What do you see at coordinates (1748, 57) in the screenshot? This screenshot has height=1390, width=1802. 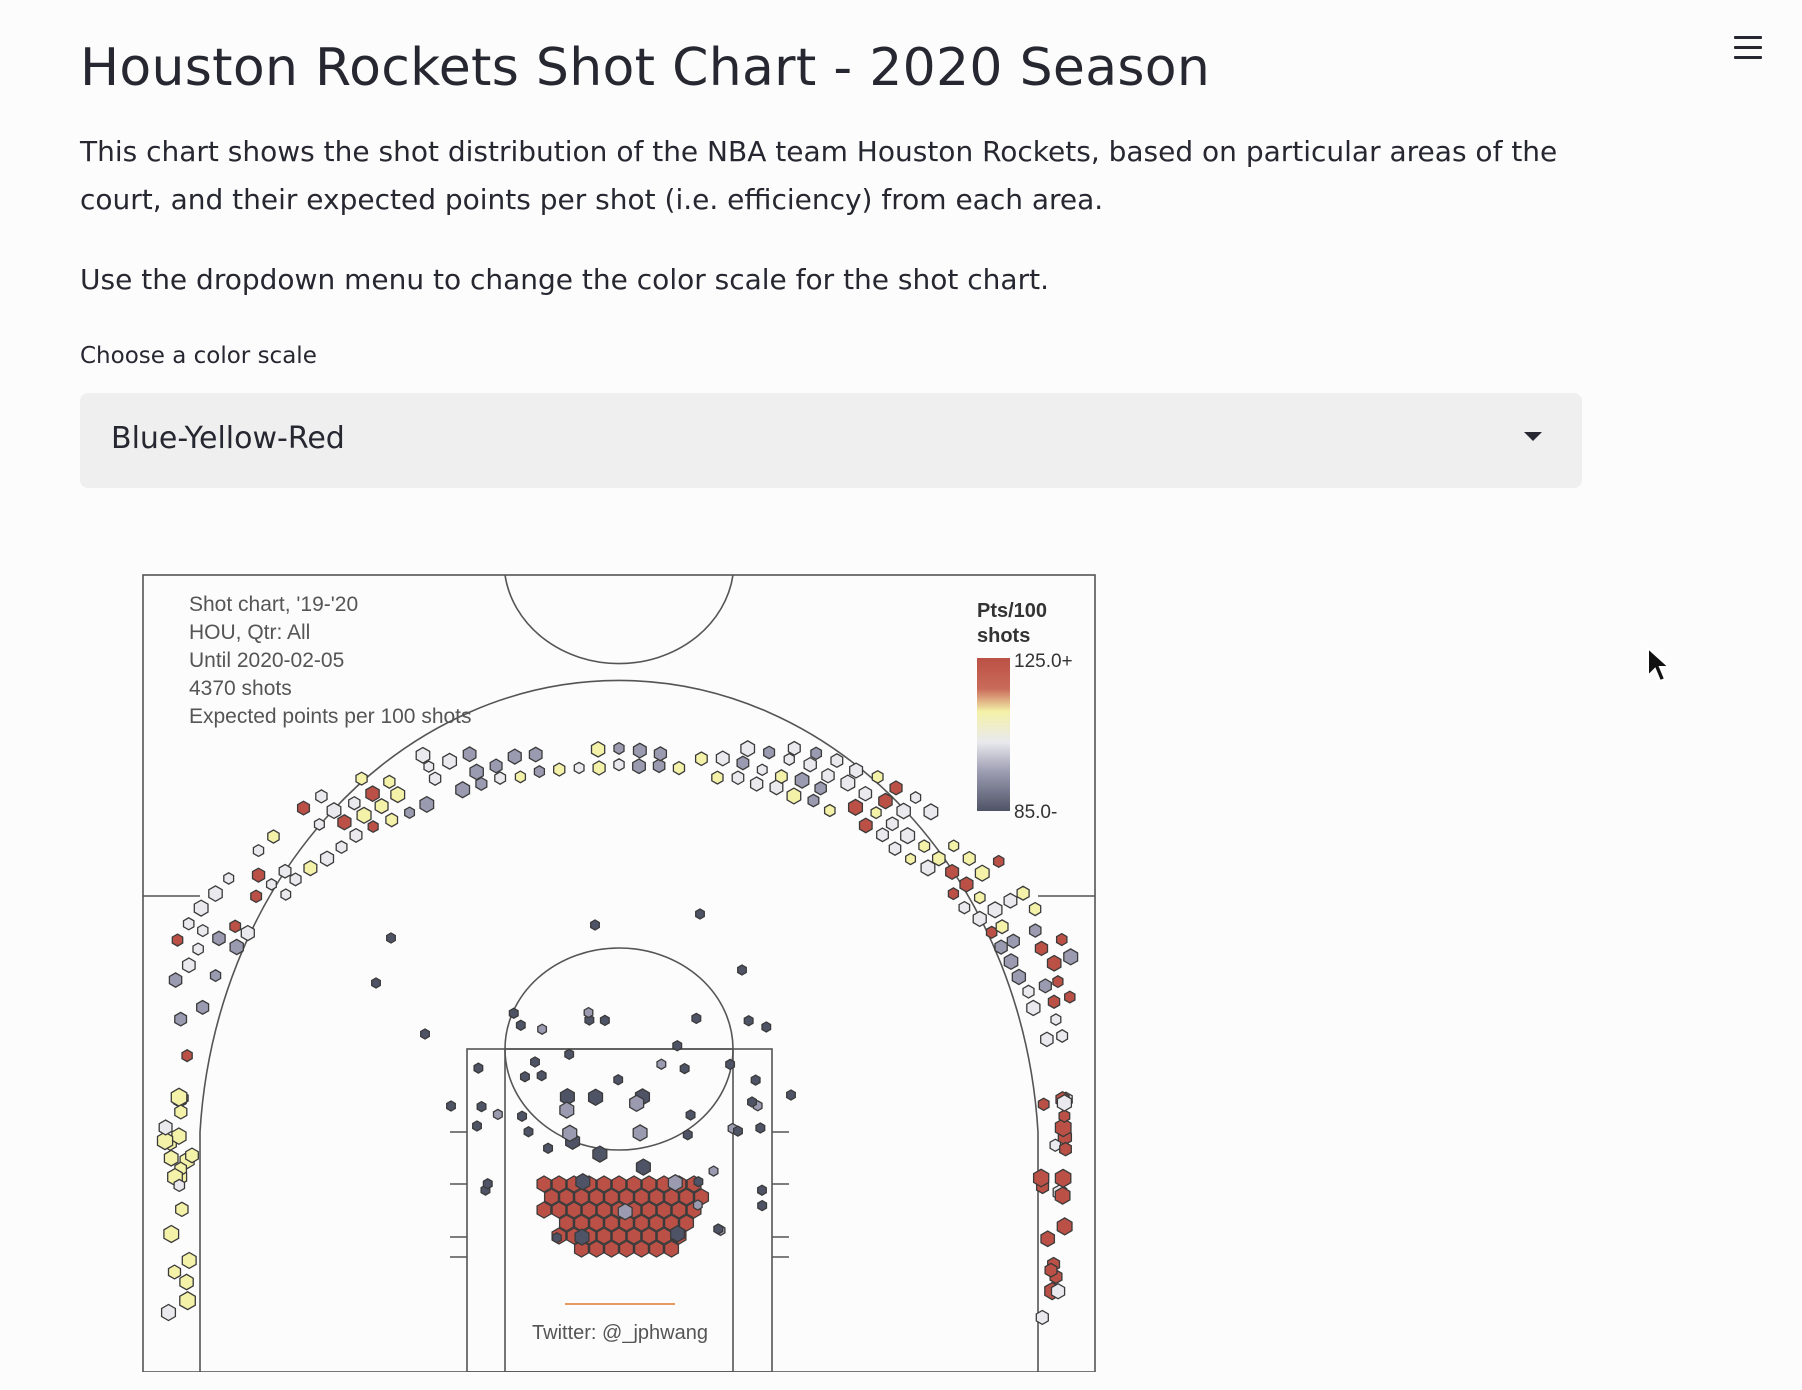 I see `hamburger-line` at bounding box center [1748, 57].